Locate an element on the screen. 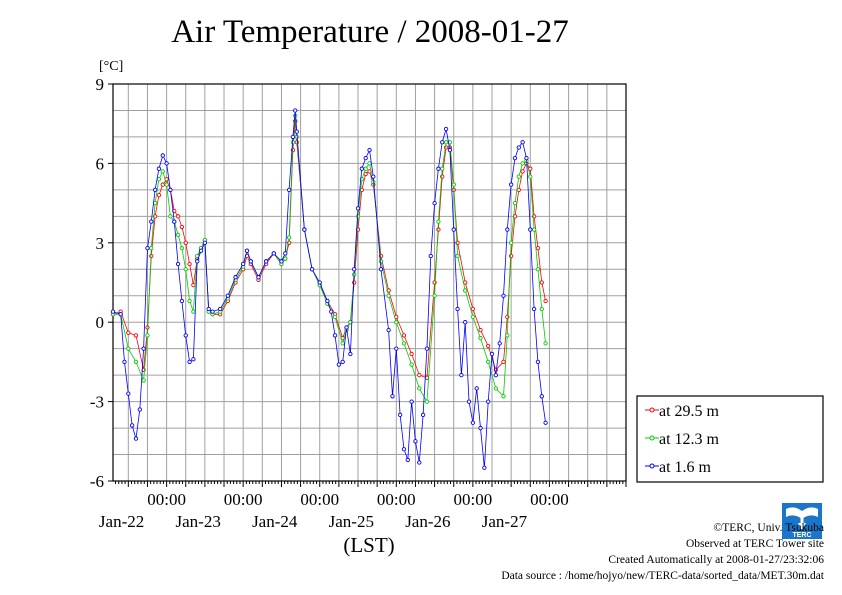 Image resolution: width=842 pixels, height=595 pixels. x-day-label: Jan-25 is located at coordinates (351, 521).